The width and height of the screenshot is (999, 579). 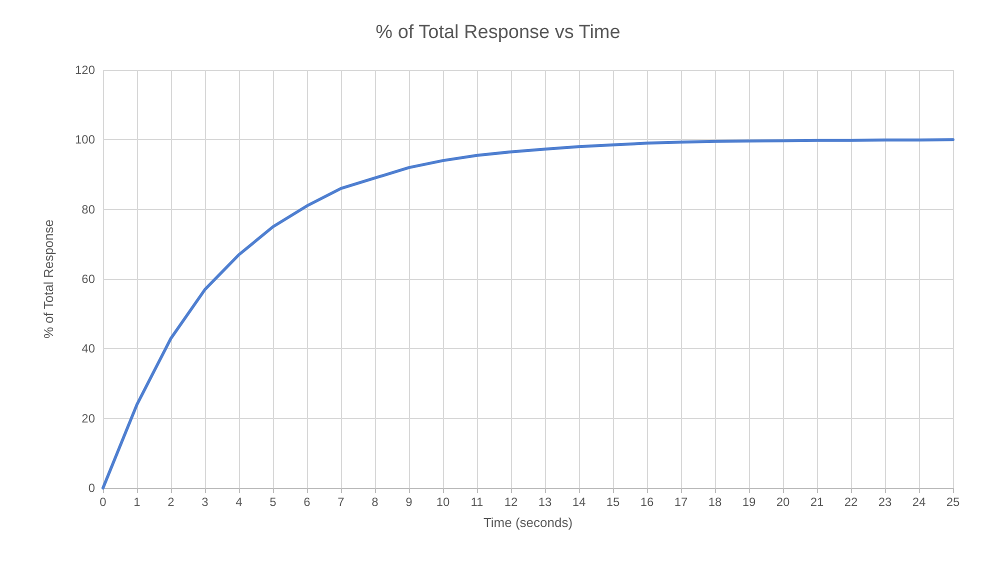 What do you see at coordinates (89, 349) in the screenshot?
I see `y-tick-label: 40` at bounding box center [89, 349].